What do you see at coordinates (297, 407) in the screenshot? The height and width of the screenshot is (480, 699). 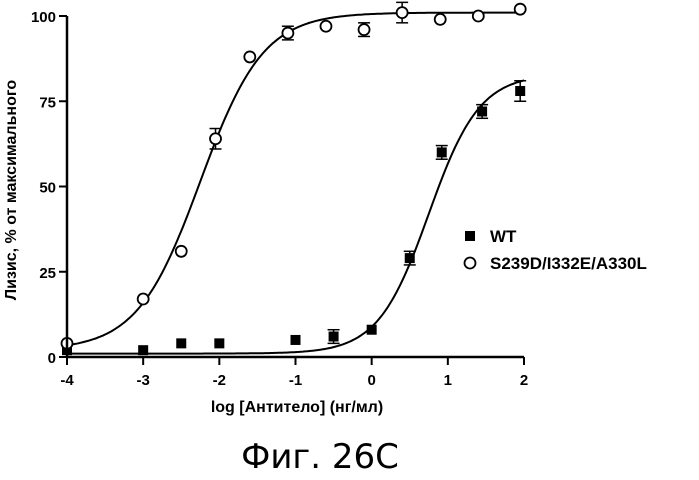 I see `x-axis-title: log [Антитело] (нг/мл)` at bounding box center [297, 407].